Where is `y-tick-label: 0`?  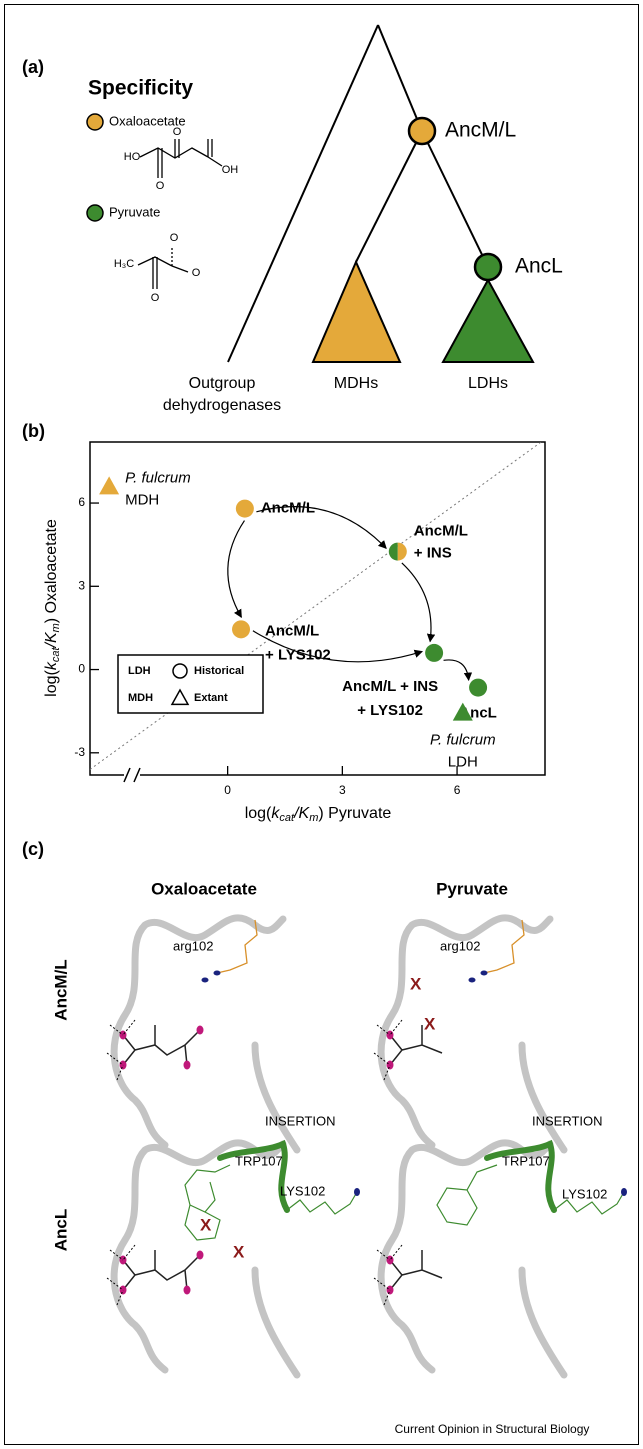 y-tick-label: 0 is located at coordinates (81, 669).